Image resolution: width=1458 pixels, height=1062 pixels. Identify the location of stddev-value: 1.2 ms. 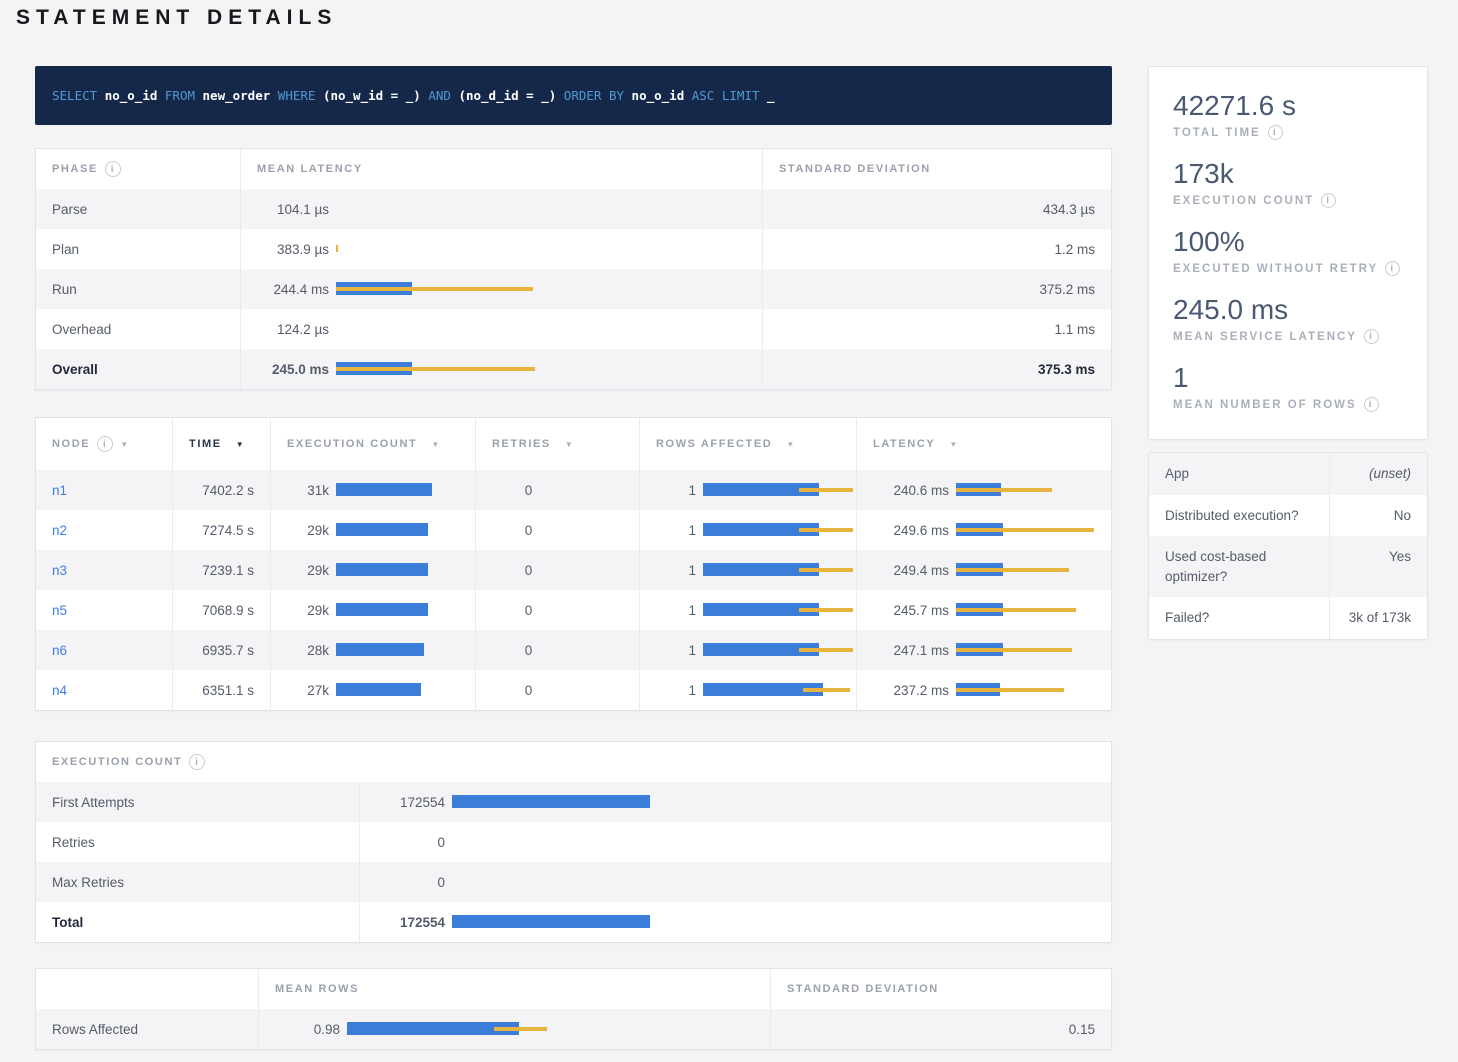
(1074, 249).